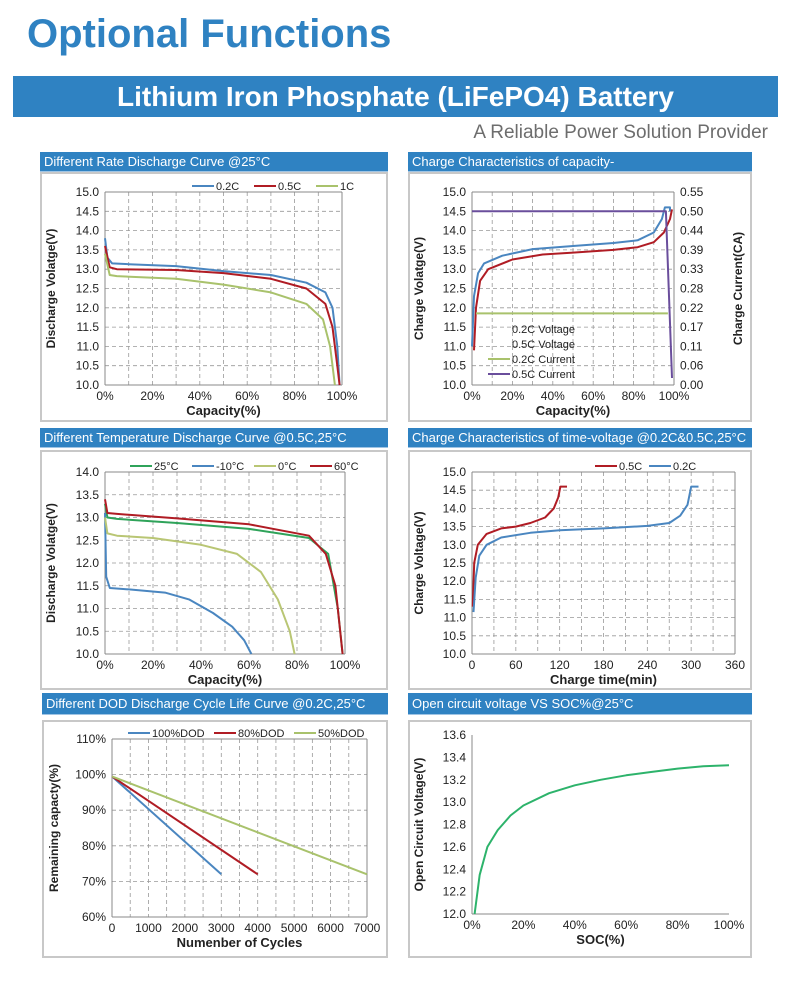 This screenshot has width=790, height=991. I want to click on y-tick-label: 70%, so click(94, 881).